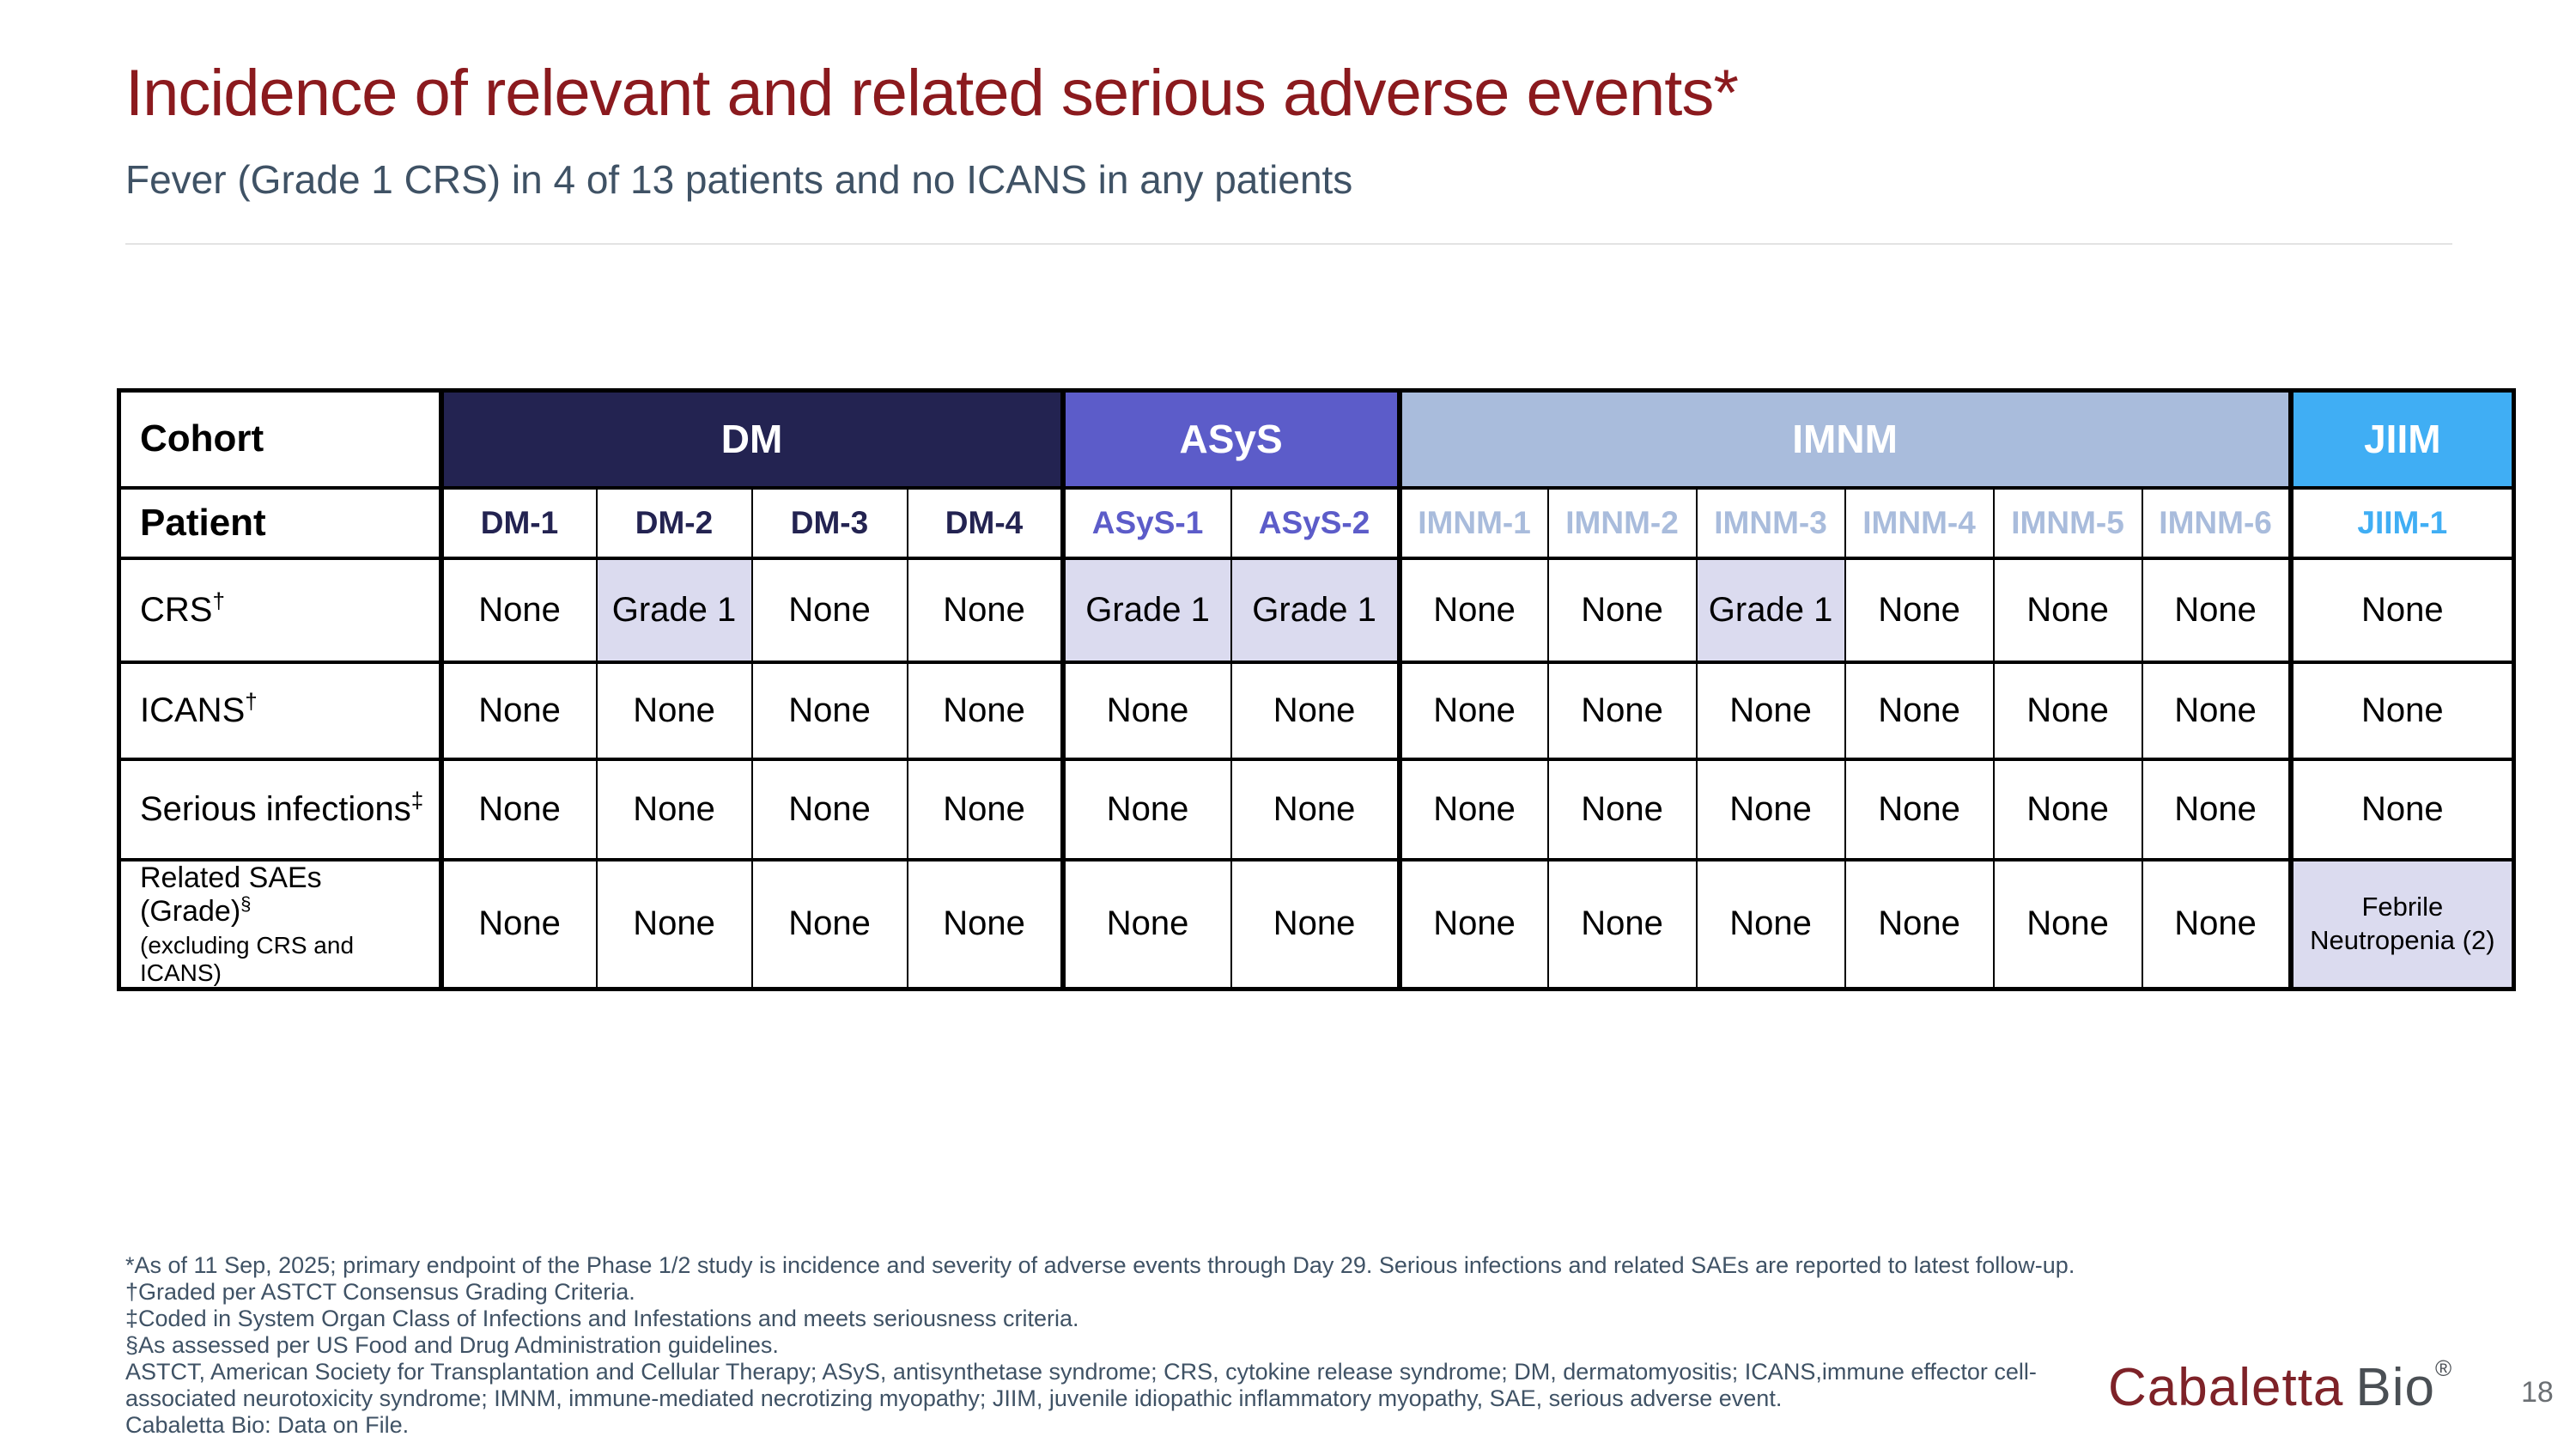 The width and height of the screenshot is (2576, 1449). Describe the element at coordinates (985, 710) in the screenshot. I see `cell-icans-dm-4: None` at that location.